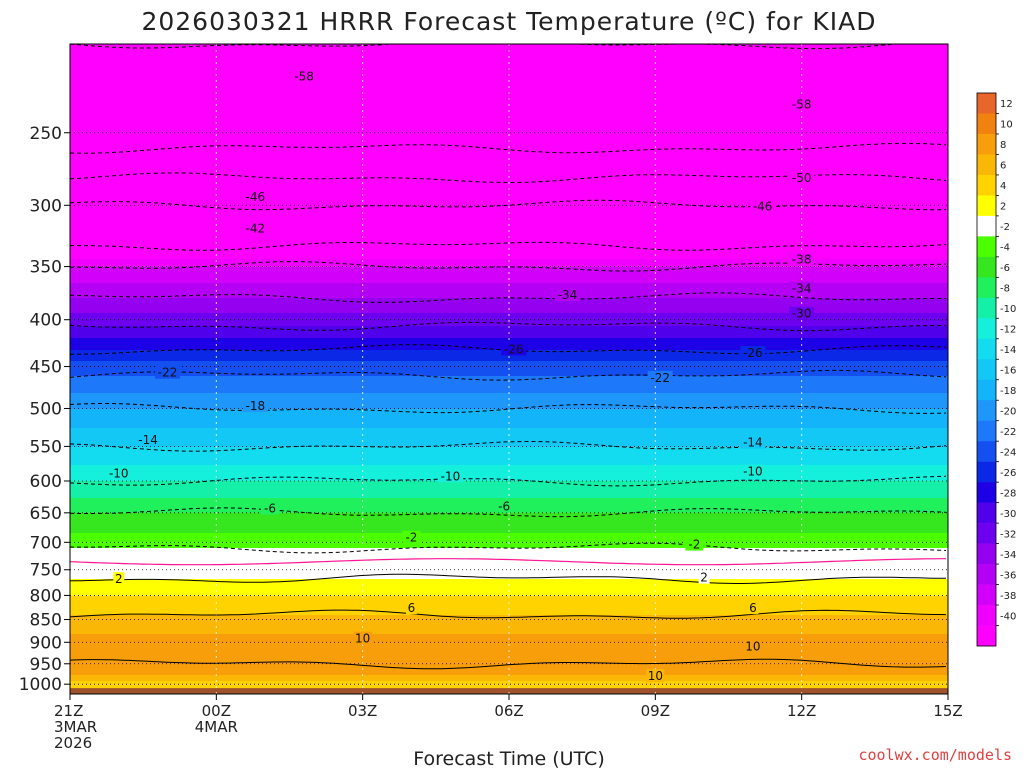 Image resolution: width=1024 pixels, height=768 pixels. What do you see at coordinates (216, 711) in the screenshot?
I see `x-tick-label: 00Z` at bounding box center [216, 711].